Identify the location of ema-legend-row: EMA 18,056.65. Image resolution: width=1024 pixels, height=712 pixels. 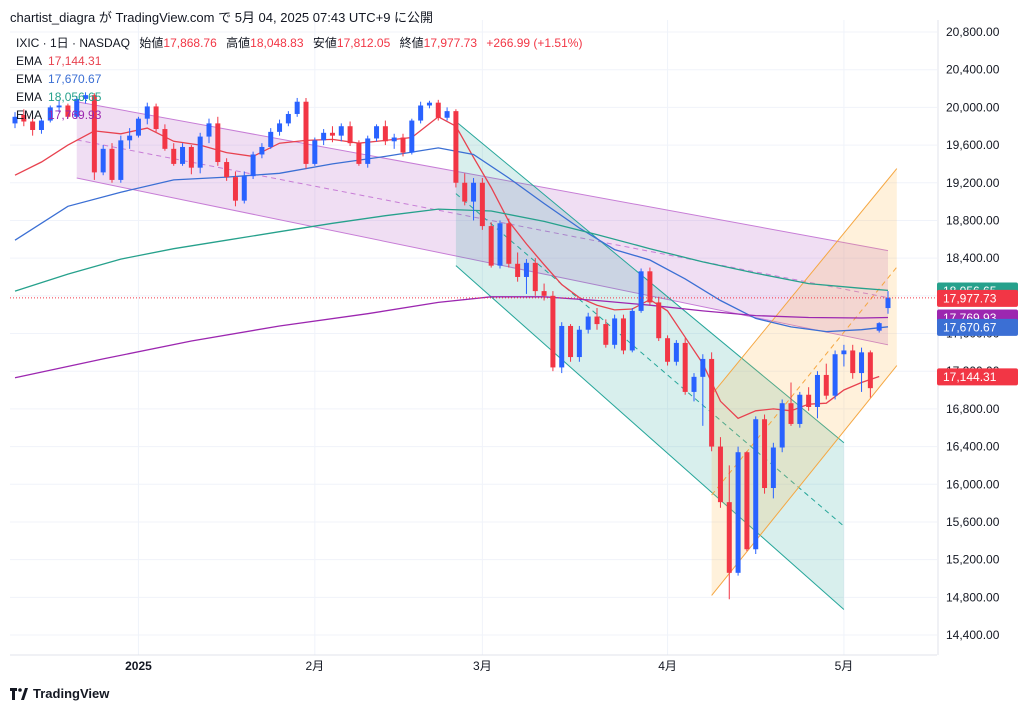
(299, 97).